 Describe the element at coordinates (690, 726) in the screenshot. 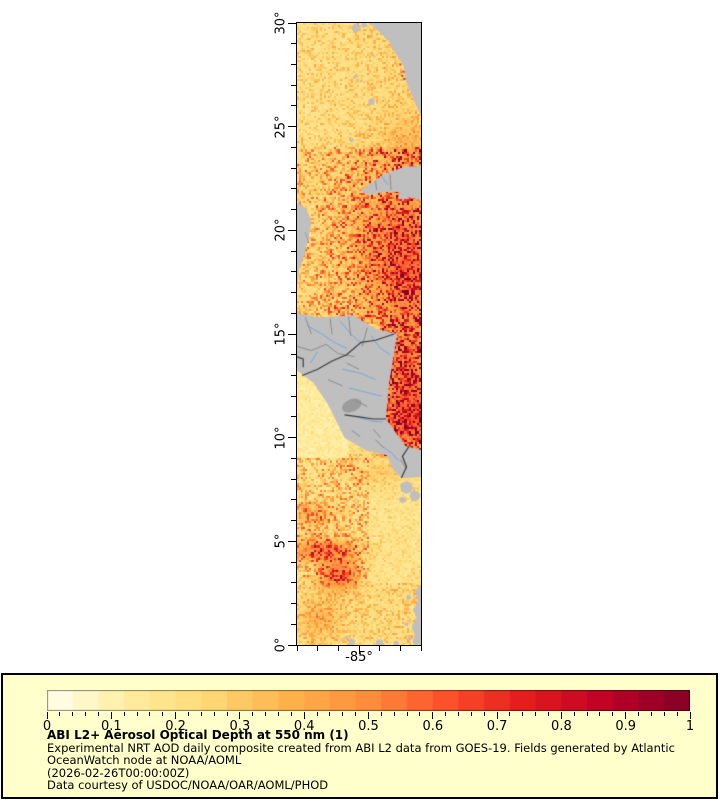

I see `colorbar-tick-label: 1` at that location.